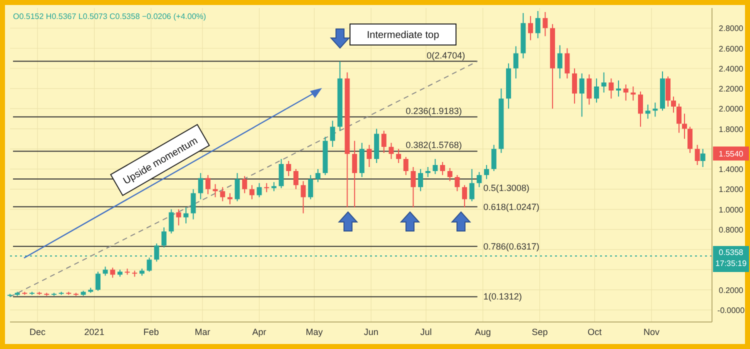 This screenshot has height=349, width=750. What do you see at coordinates (315, 332) in the screenshot?
I see `x-tick-label: May` at bounding box center [315, 332].